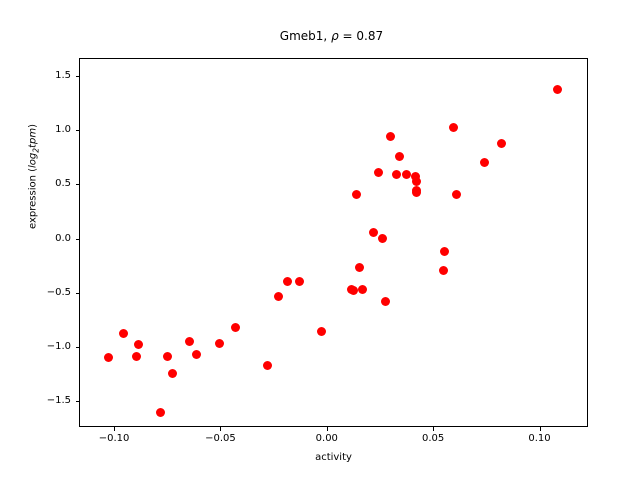 This screenshot has width=640, height=480. I want to click on y-tick-label: 1.5, so click(63, 76).